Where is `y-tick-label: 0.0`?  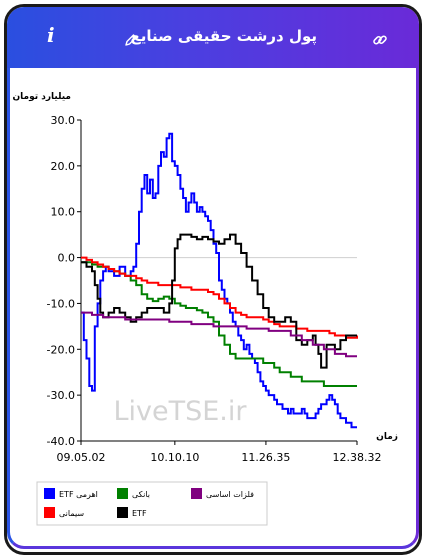 y-tick-label: 0.0 is located at coordinates (67, 258).